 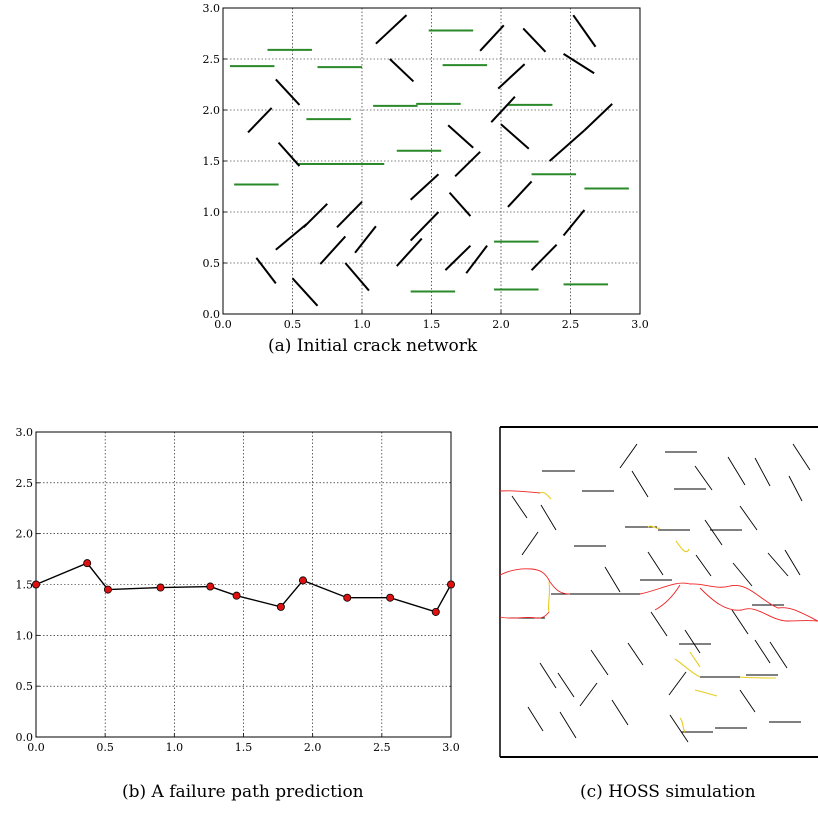 I want to click on a-xtick-label: 0.5, so click(x=293, y=324).